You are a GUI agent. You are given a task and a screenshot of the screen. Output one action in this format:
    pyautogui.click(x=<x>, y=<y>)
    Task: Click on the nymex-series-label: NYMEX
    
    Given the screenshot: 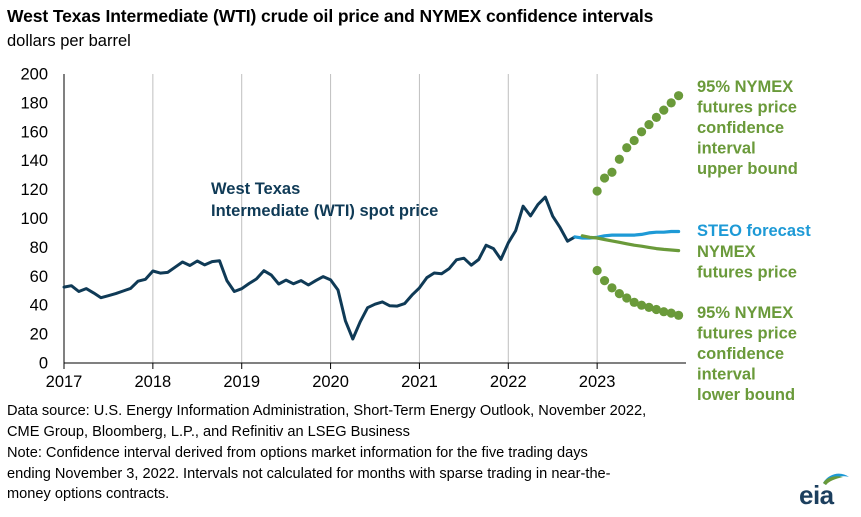 What is the action you would take?
    pyautogui.click(x=726, y=252)
    